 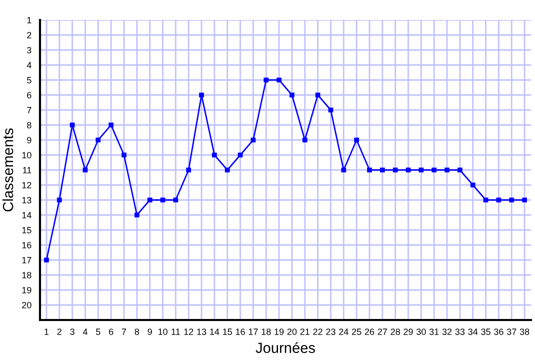 I want to click on y-tick-label: 2, so click(x=29, y=35).